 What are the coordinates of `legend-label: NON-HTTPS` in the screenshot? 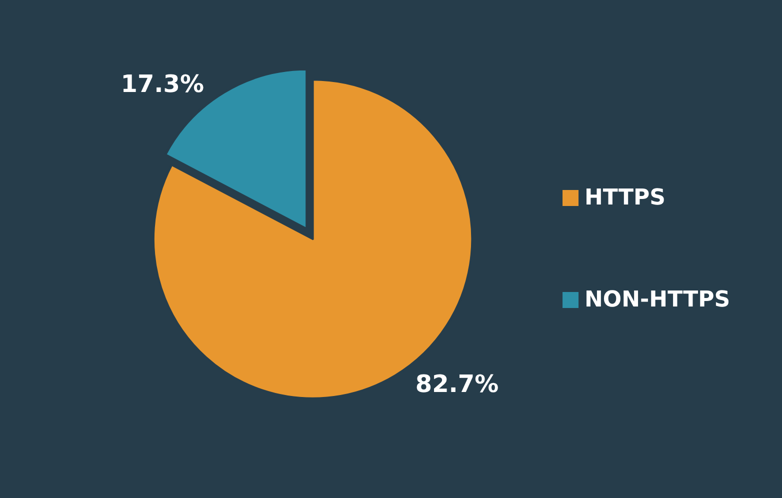 It's located at (657, 300).